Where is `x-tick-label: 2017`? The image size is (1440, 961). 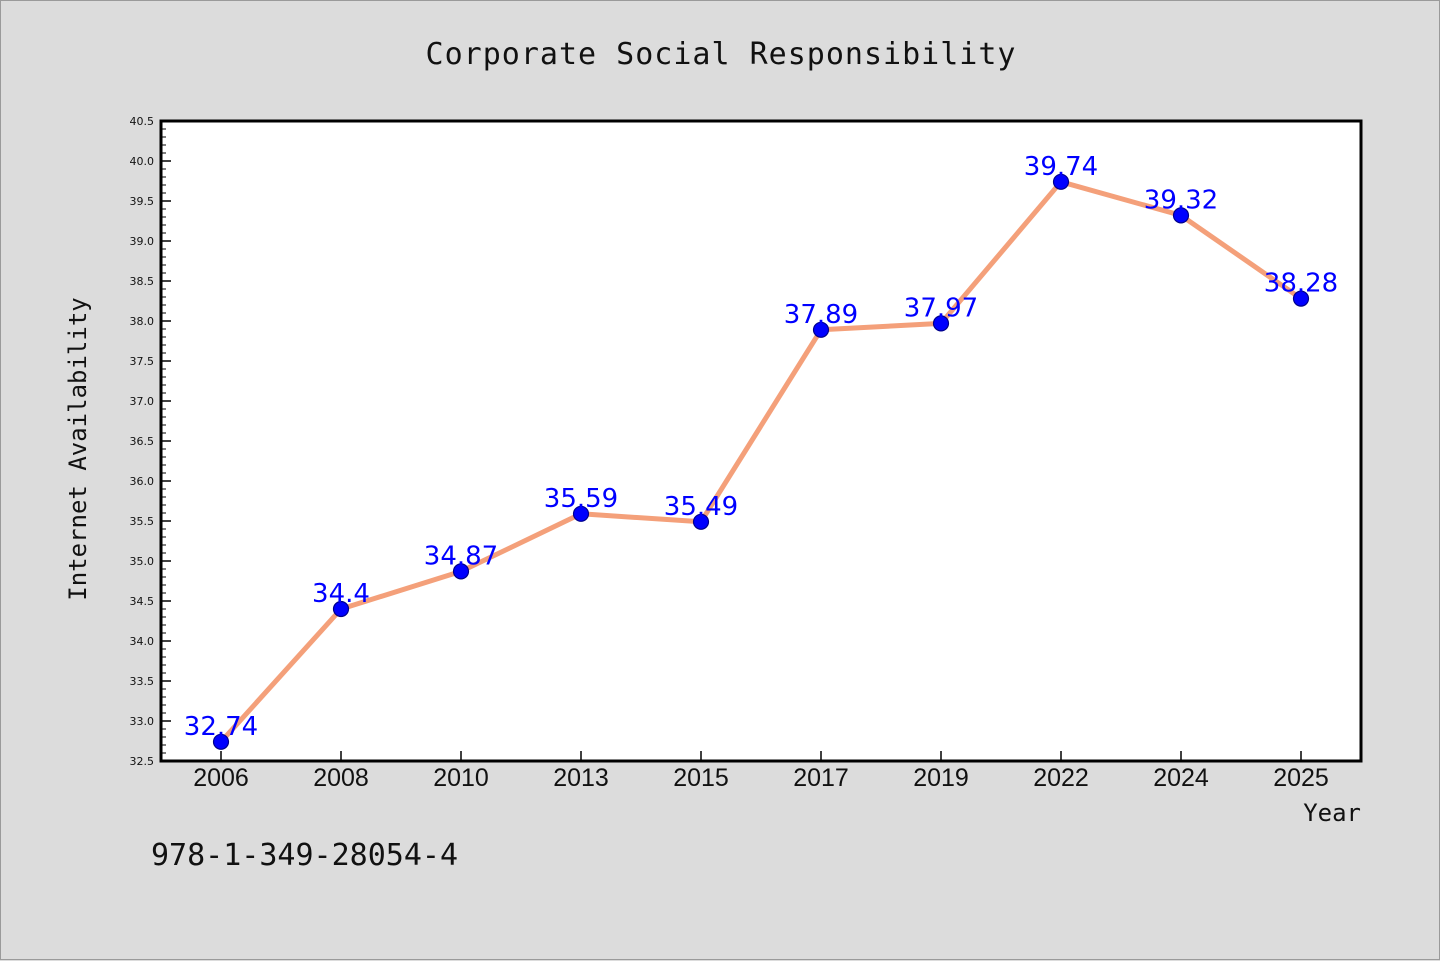 x-tick-label: 2017 is located at coordinates (821, 778).